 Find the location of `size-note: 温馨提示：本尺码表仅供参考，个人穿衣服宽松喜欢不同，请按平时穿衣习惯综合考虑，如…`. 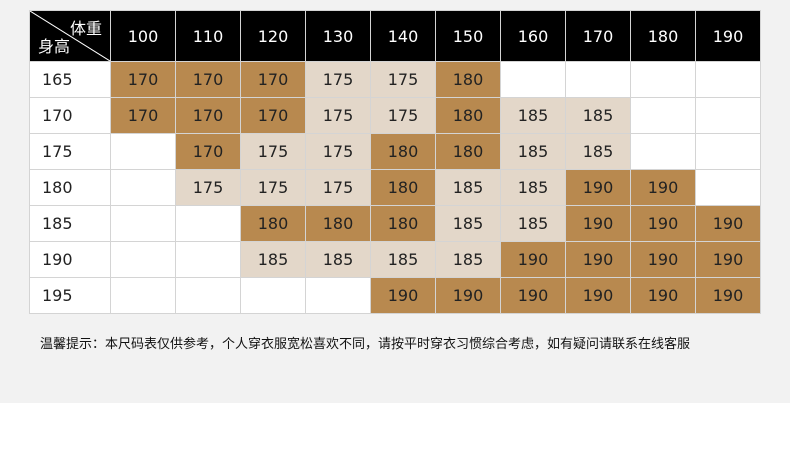

size-note: 温馨提示：本尺码表仅供参考，个人穿衣服宽松喜欢不同，请按平时穿衣习惯综合考虑，如… is located at coordinates (365, 344).